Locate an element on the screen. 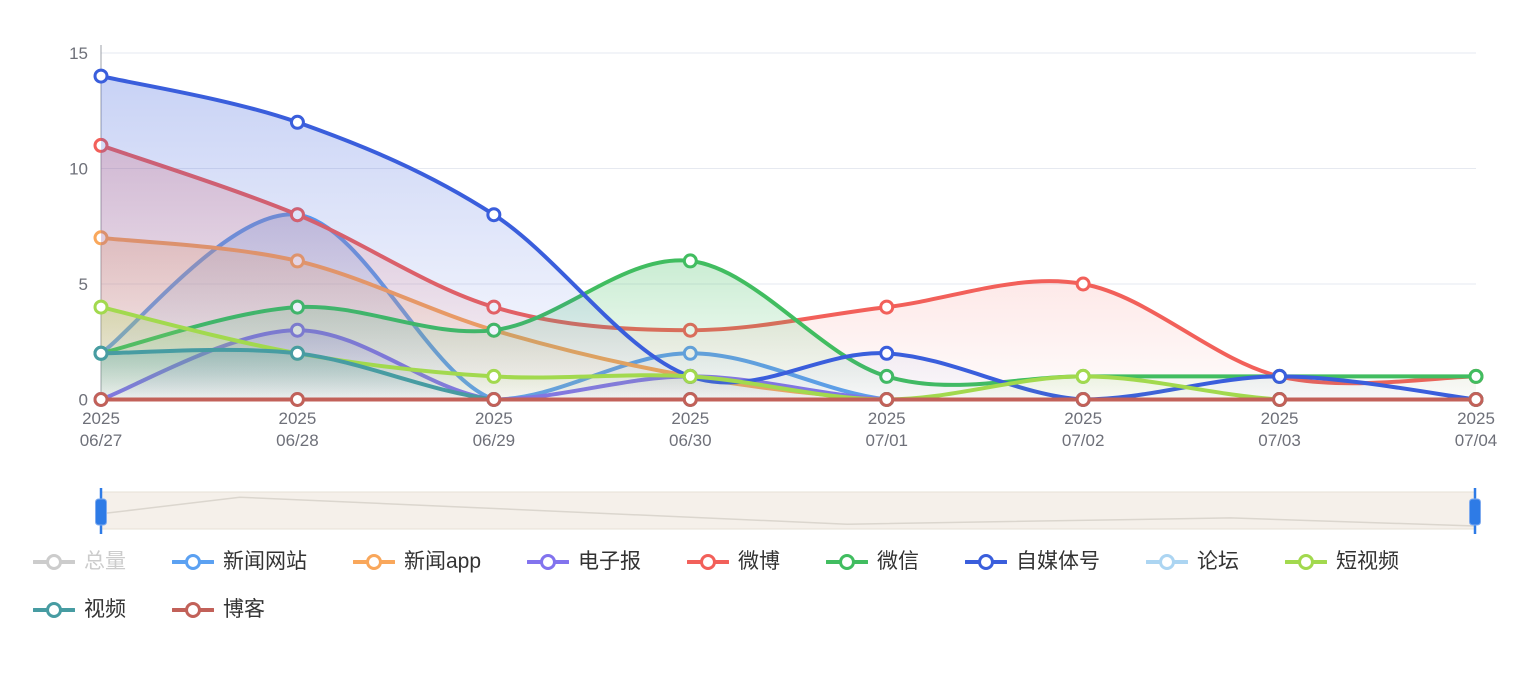 The image size is (1535, 680). legend-item-微博: 微博 is located at coordinates (733, 562).